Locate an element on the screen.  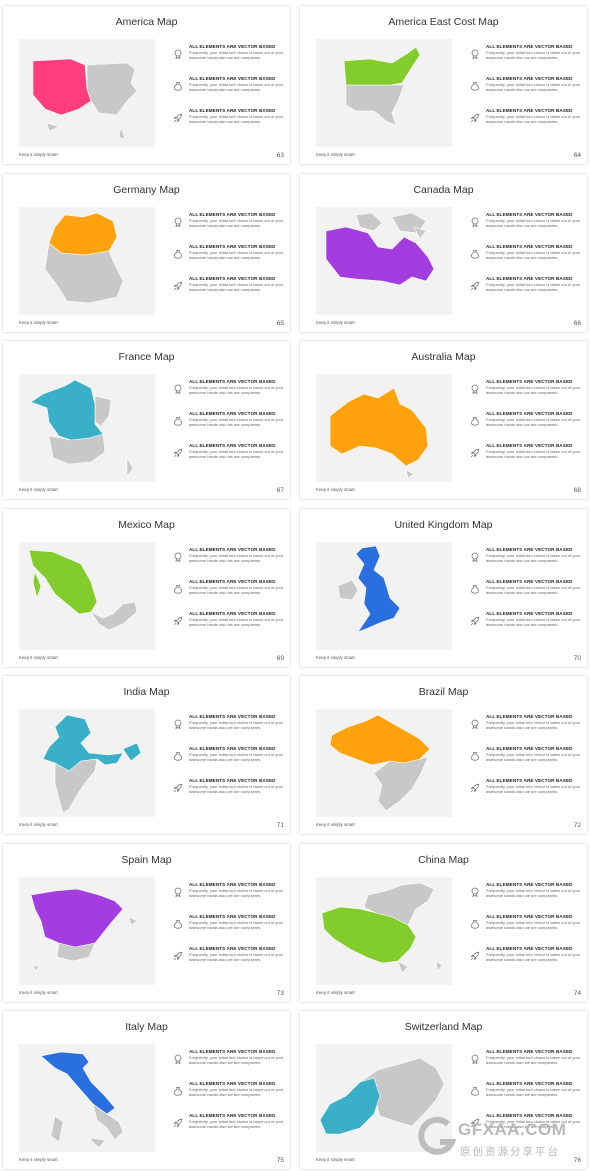
slide-title: Australia Map is located at coordinates (443, 357).